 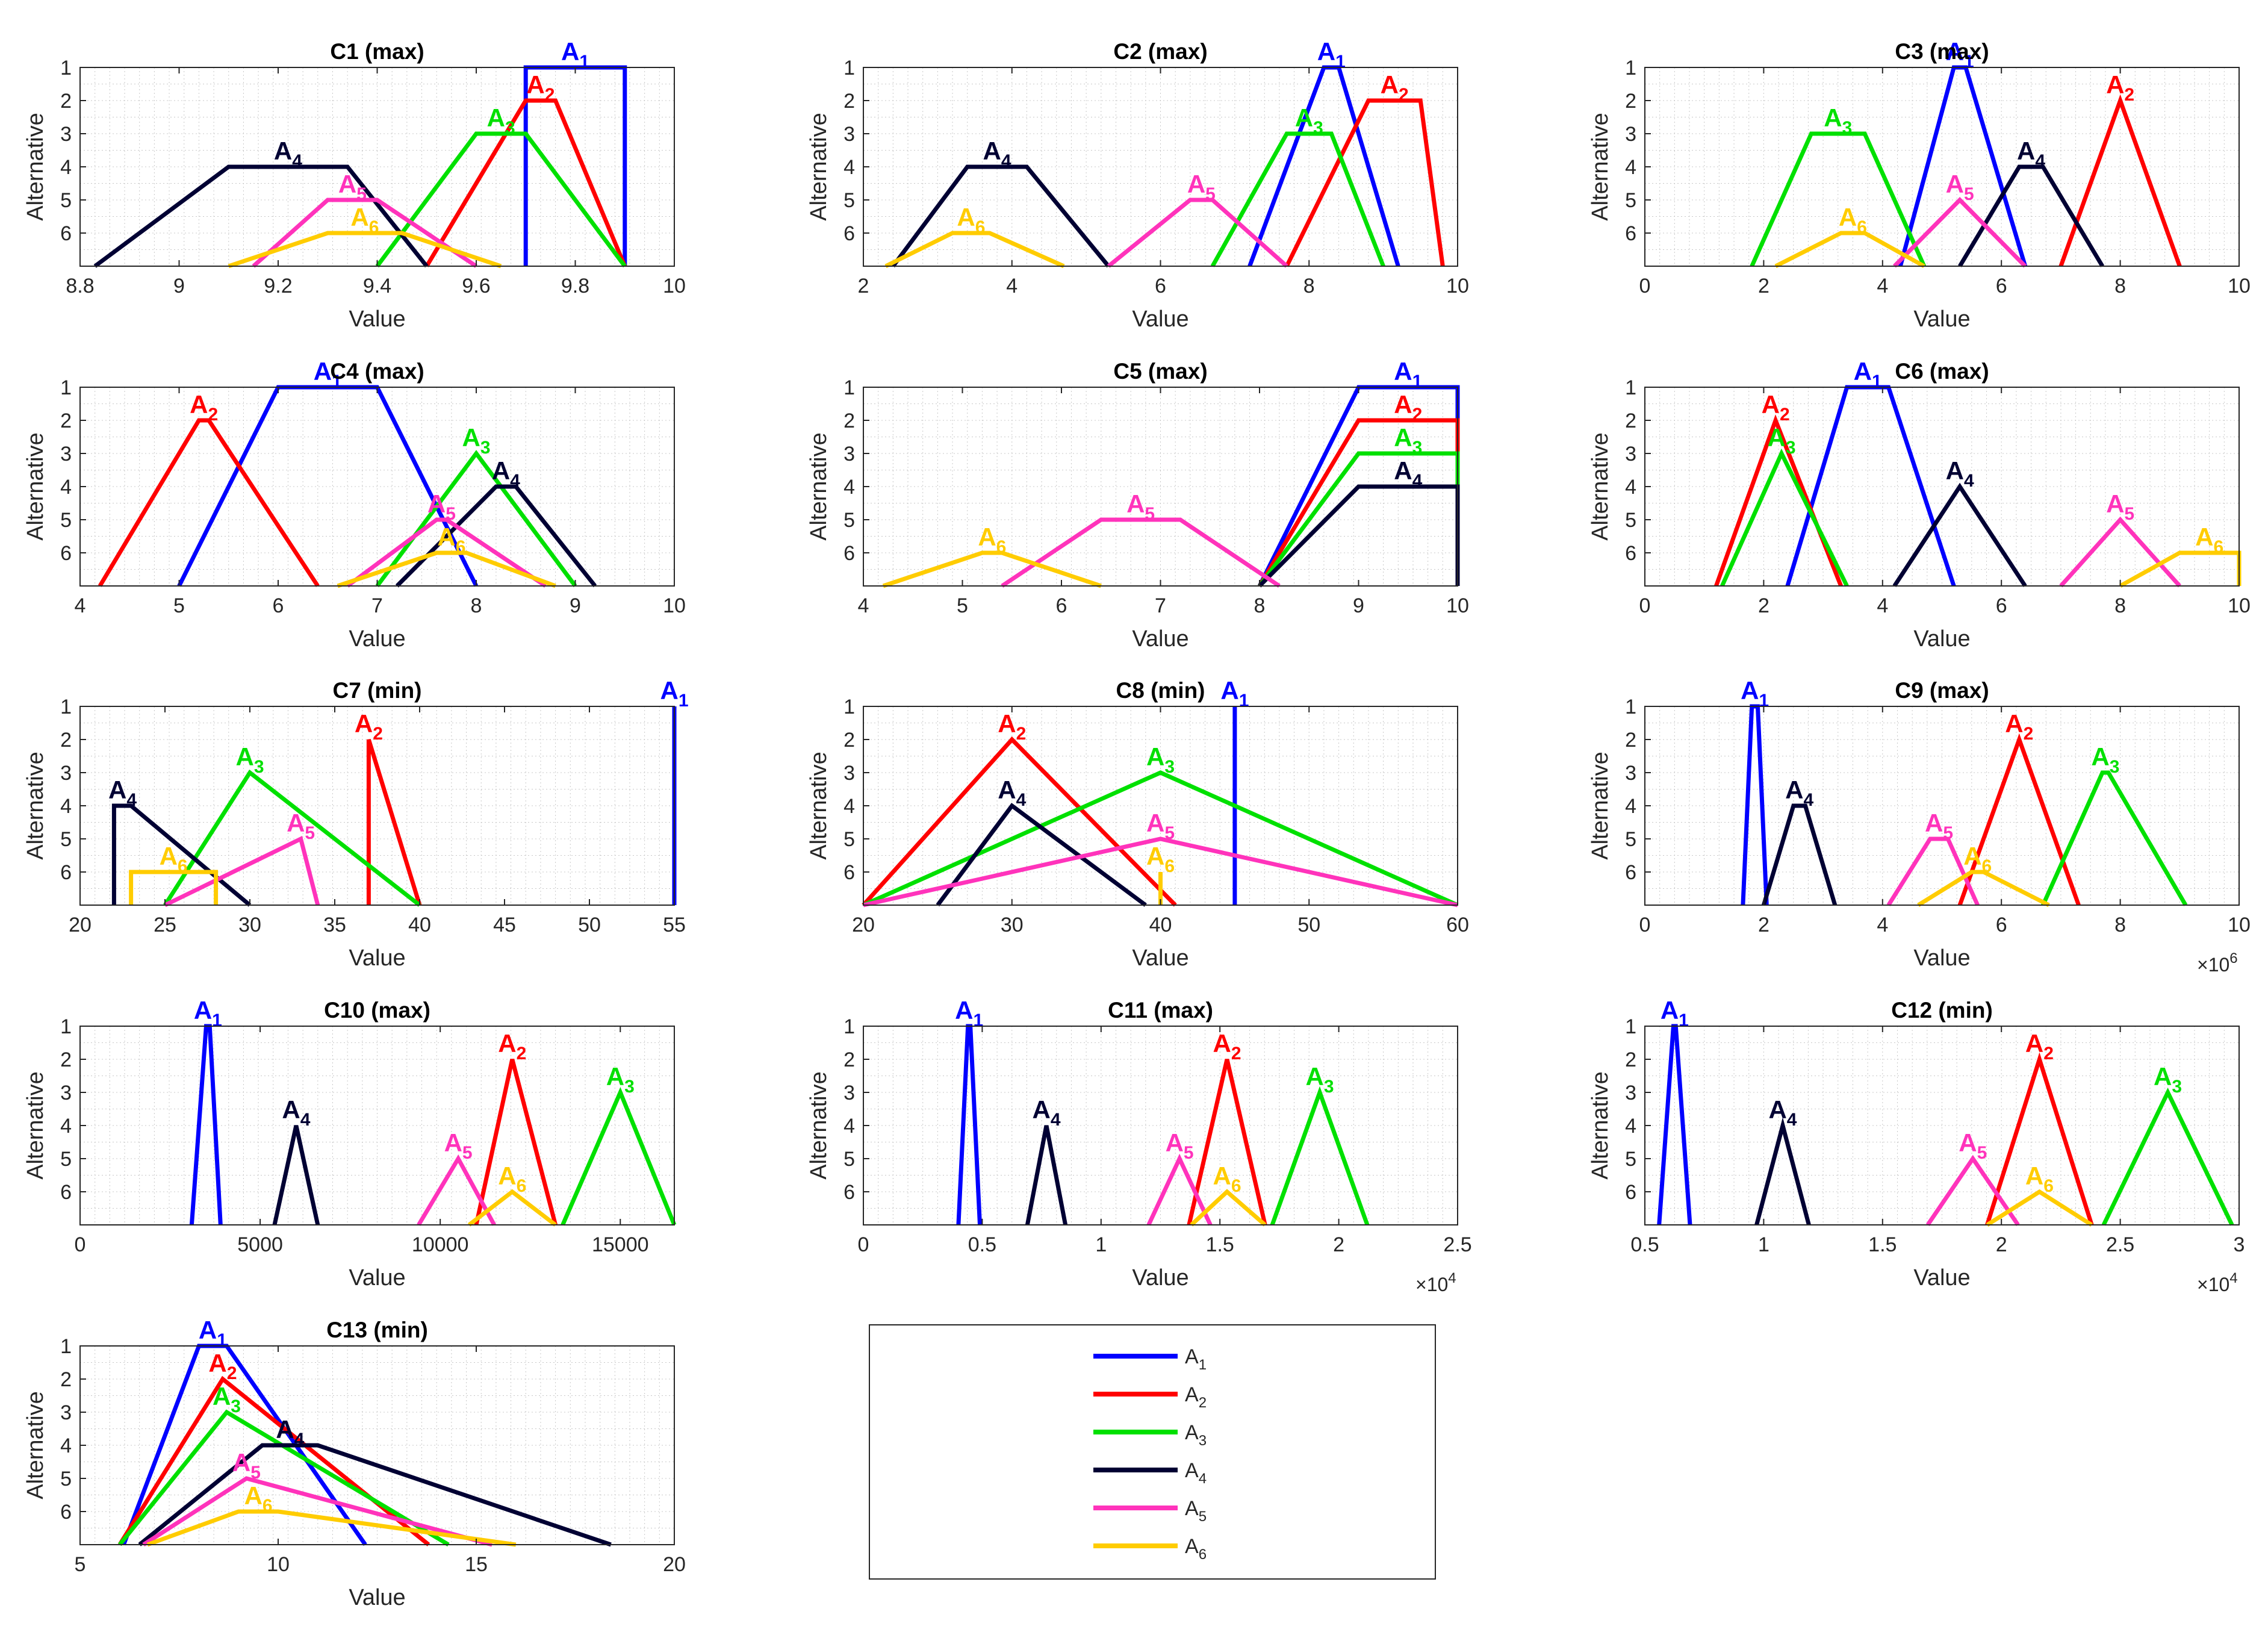 I want to click on series-label-sub: 3, so click(x=510, y=128).